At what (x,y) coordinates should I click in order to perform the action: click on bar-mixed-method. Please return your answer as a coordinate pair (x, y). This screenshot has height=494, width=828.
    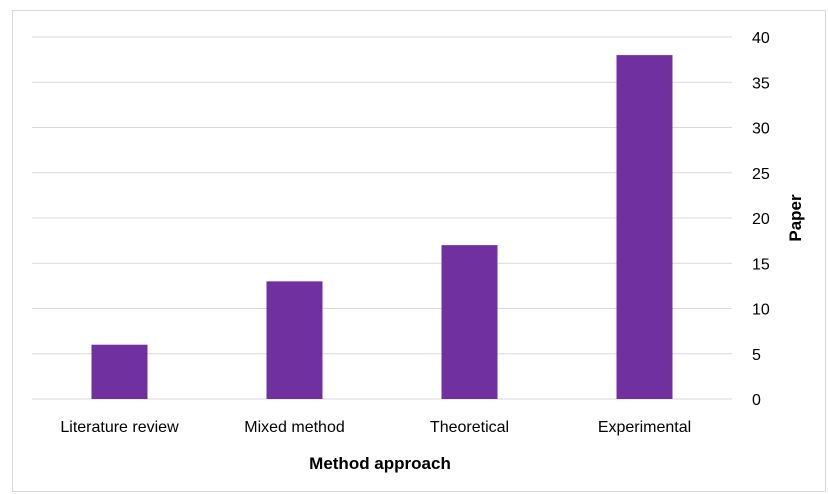
    Looking at the image, I should click on (294, 340).